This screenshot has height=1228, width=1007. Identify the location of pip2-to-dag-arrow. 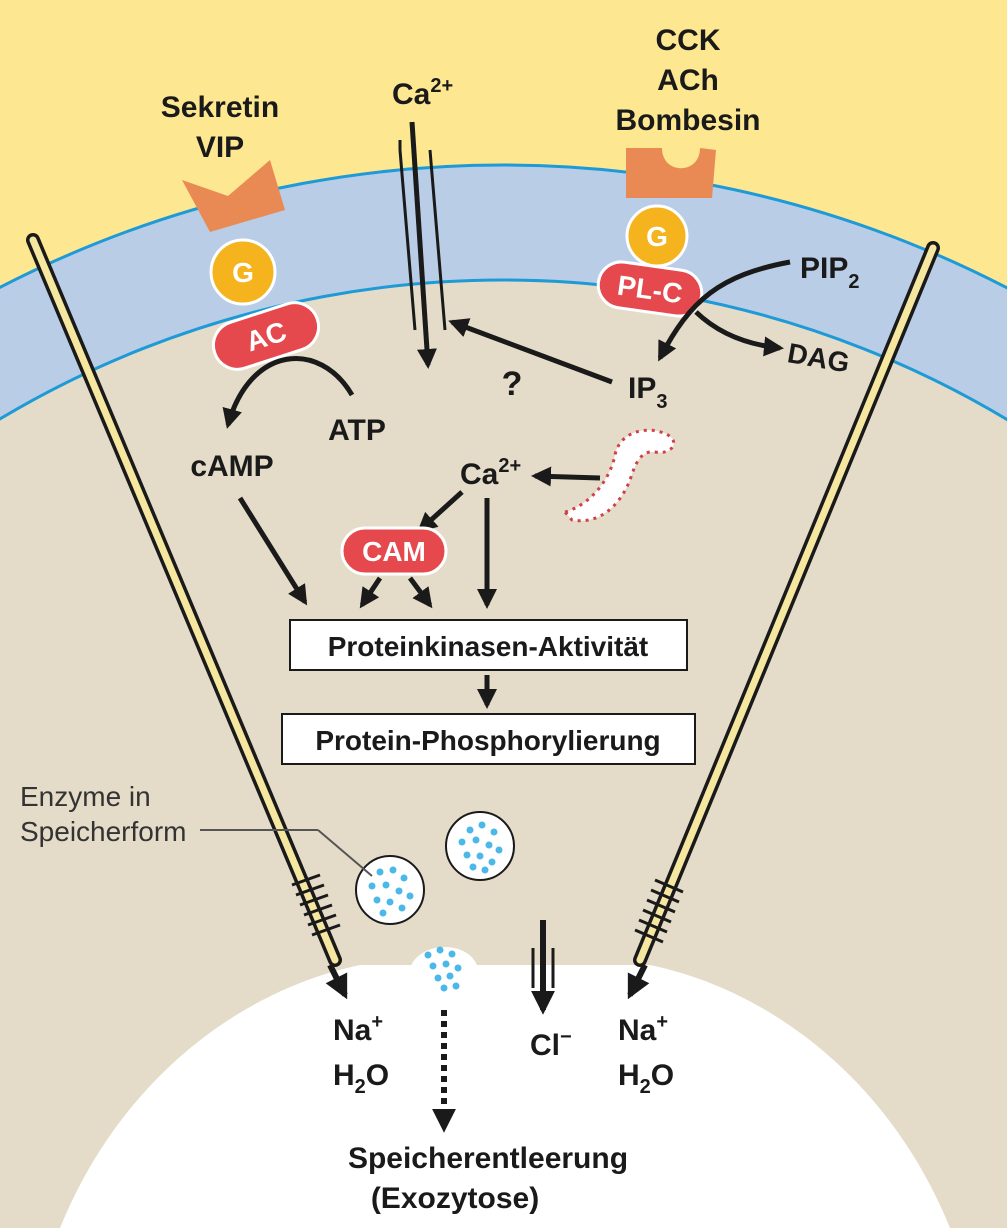
(739, 333).